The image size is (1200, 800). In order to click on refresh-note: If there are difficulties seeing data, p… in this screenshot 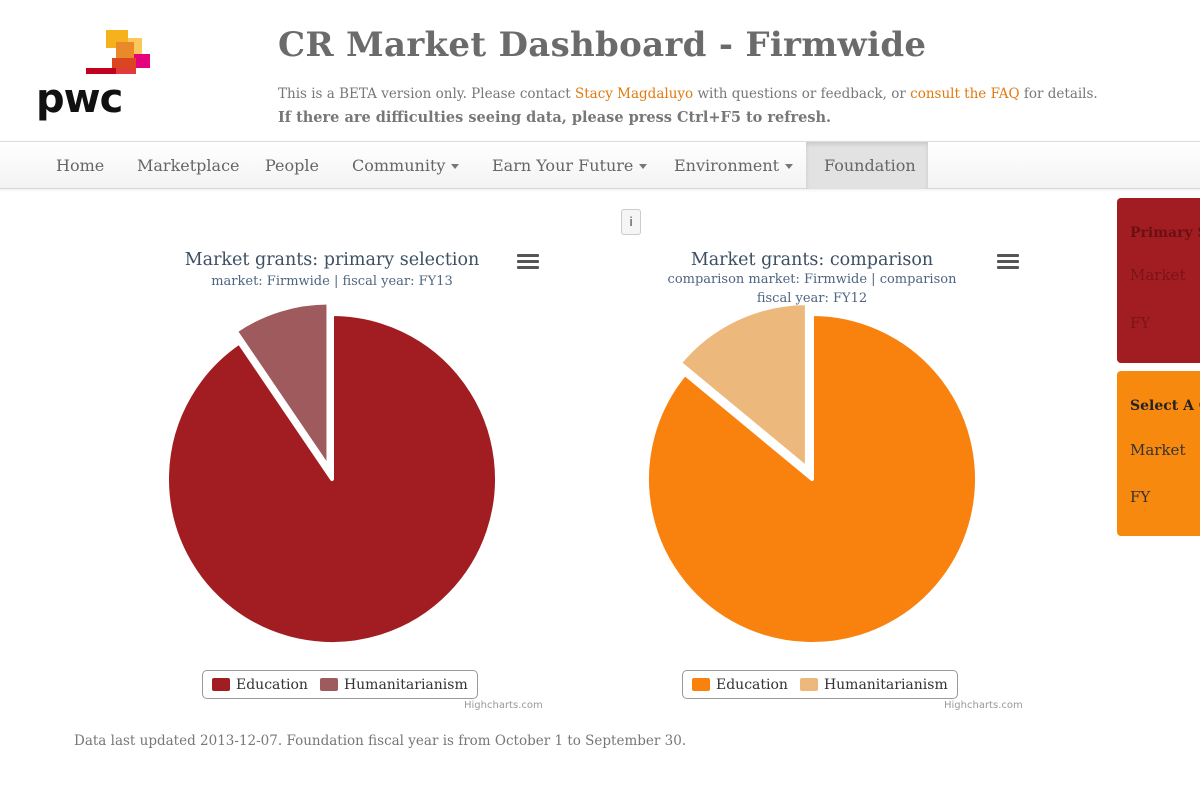, I will do `click(555, 117)`.